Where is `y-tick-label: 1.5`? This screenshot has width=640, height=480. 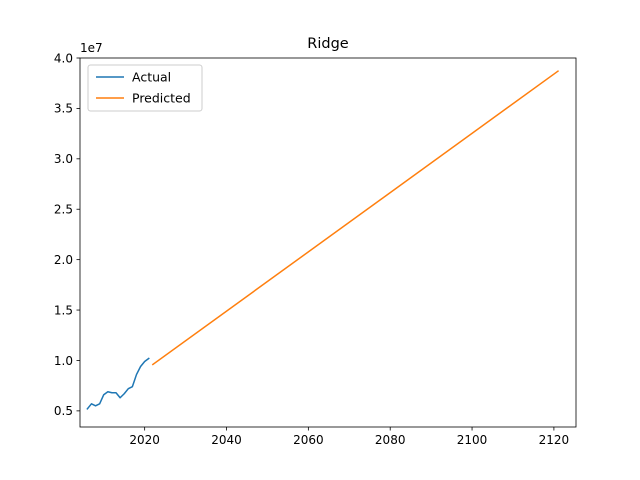 y-tick-label: 1.5 is located at coordinates (63, 310).